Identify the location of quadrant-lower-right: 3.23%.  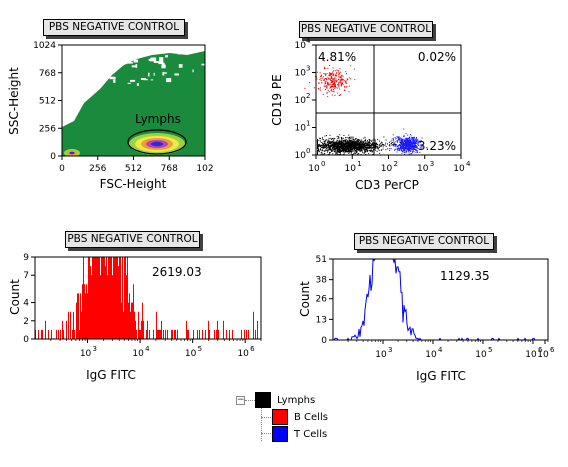
(437, 146).